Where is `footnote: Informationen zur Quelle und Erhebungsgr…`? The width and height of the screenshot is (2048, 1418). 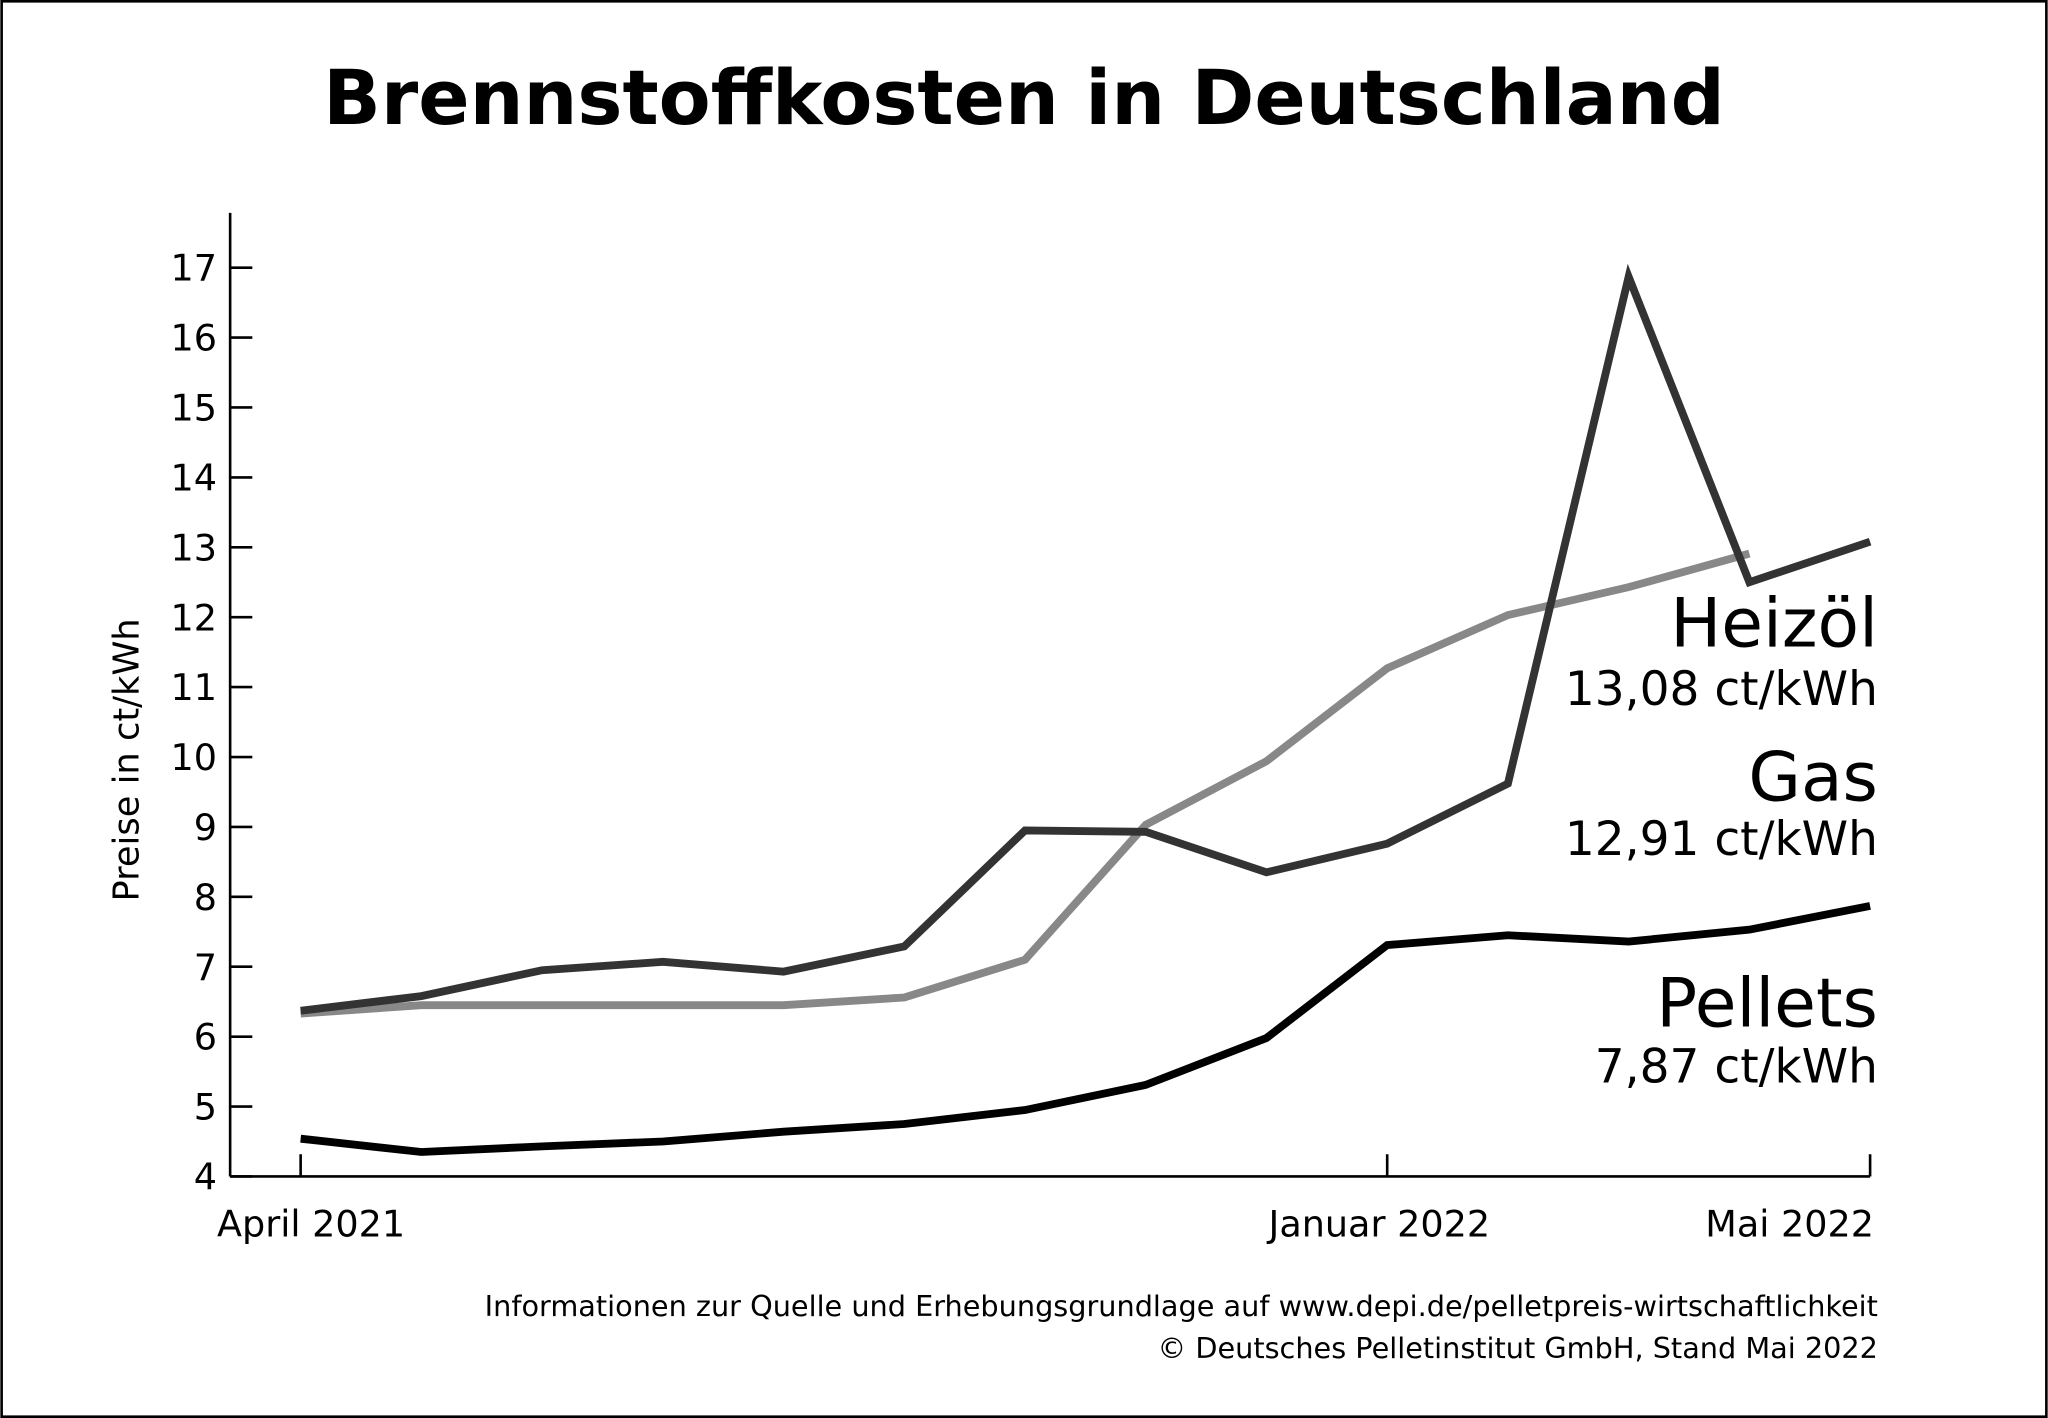 footnote: Informationen zur Quelle und Erhebungsgr… is located at coordinates (1181, 1306).